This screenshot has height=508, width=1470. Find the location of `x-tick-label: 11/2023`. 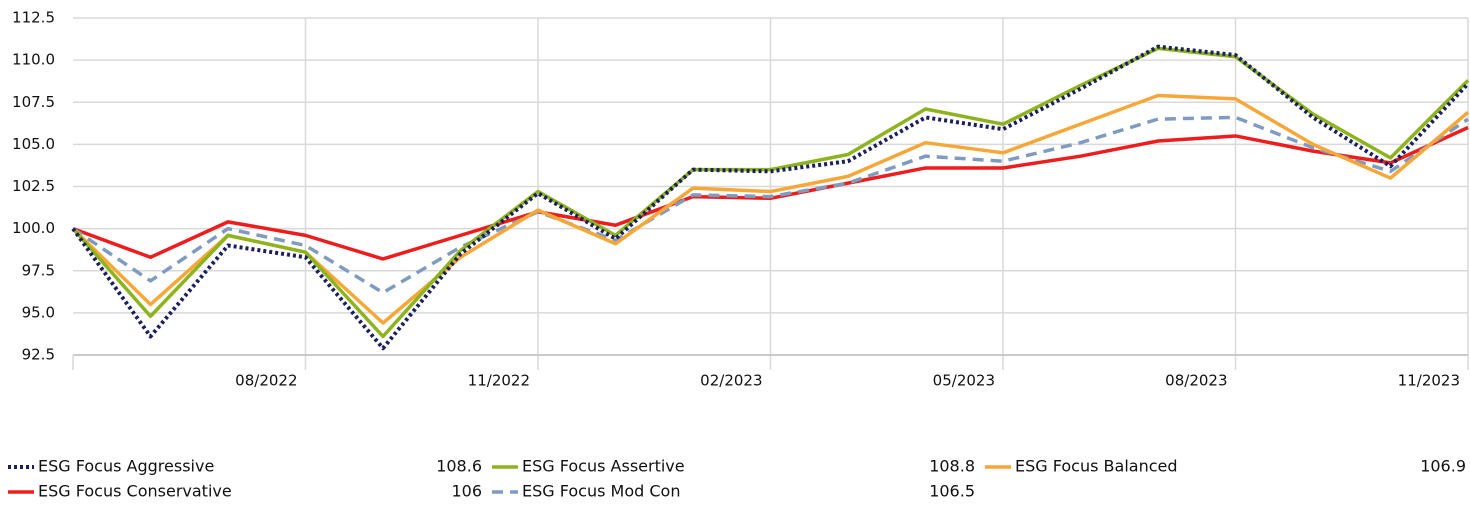

x-tick-label: 11/2023 is located at coordinates (1429, 381).